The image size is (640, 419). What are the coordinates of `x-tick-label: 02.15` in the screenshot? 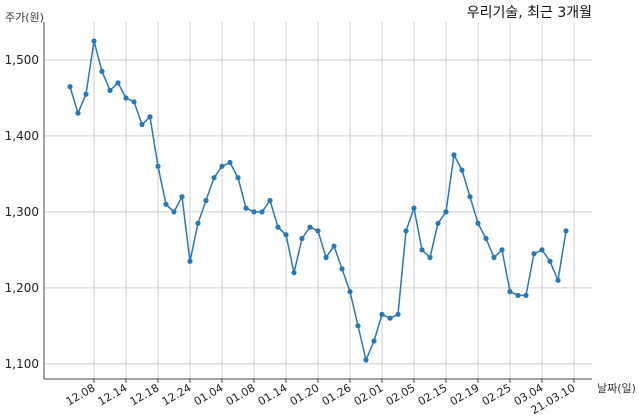 It's located at (433, 394).